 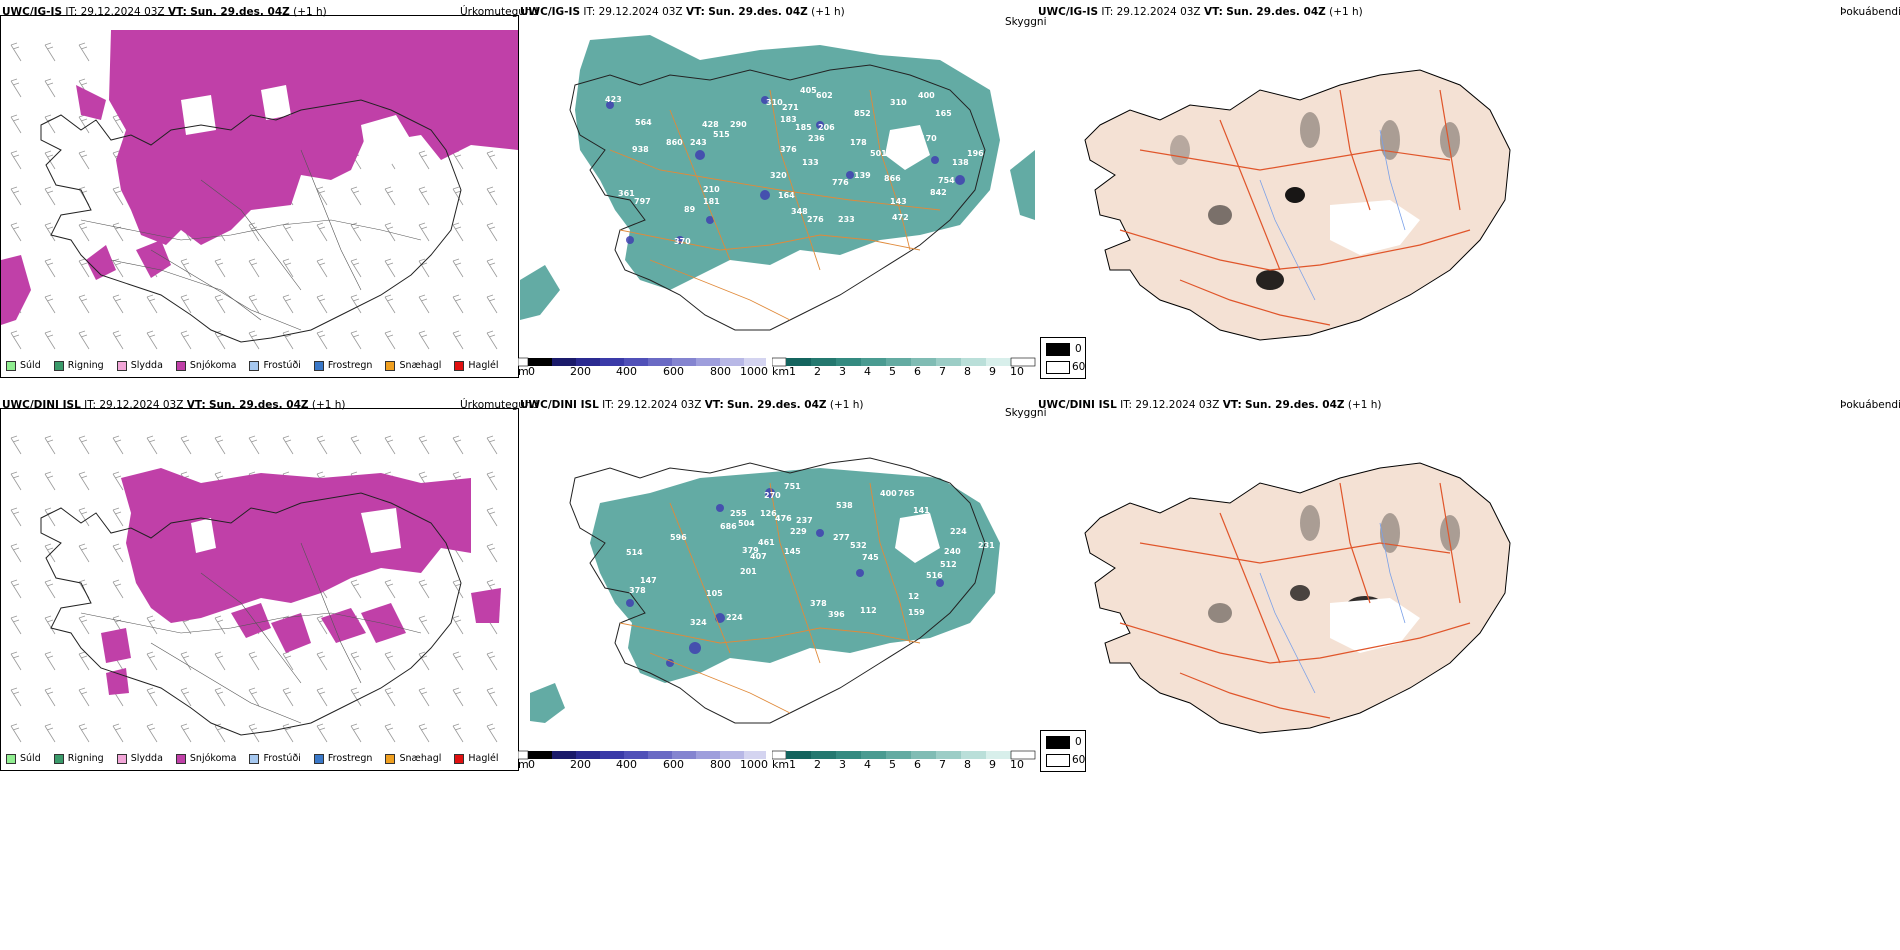 What do you see at coordinates (85, 758) in the screenshot?
I see `legend-label: Rigning` at bounding box center [85, 758].